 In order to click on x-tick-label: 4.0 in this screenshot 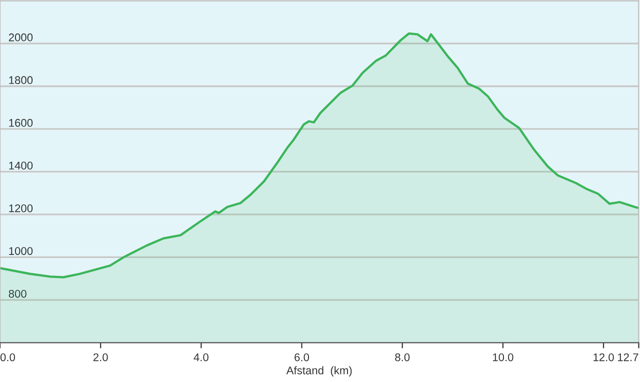, I will do `click(201, 357)`.